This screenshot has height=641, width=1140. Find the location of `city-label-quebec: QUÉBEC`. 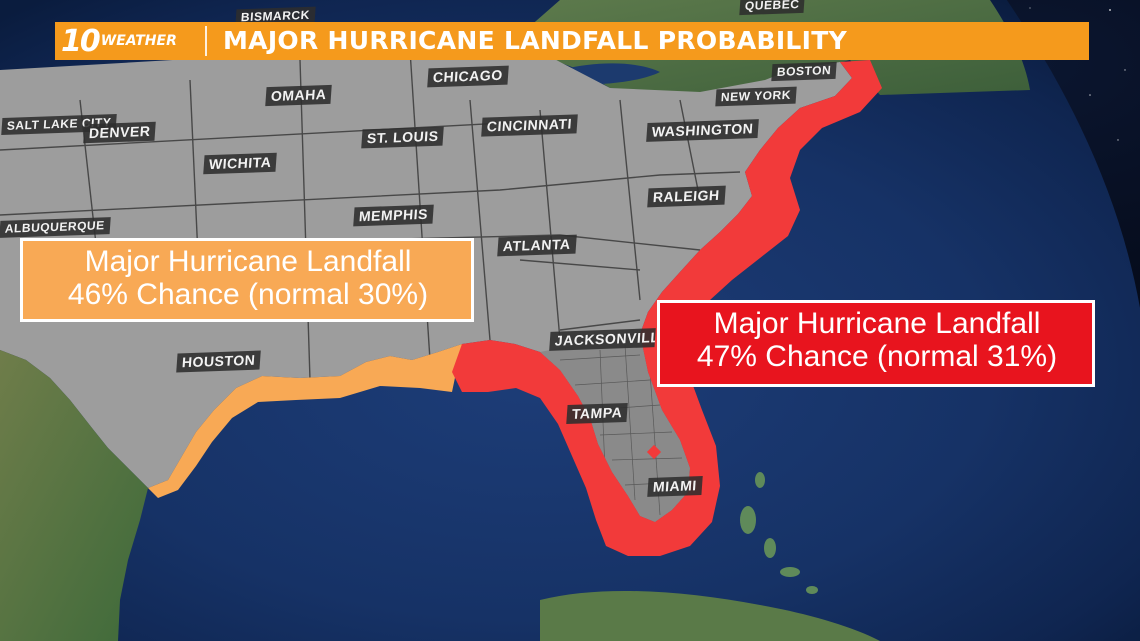

city-label-quebec: QUÉBEC is located at coordinates (772, 8).